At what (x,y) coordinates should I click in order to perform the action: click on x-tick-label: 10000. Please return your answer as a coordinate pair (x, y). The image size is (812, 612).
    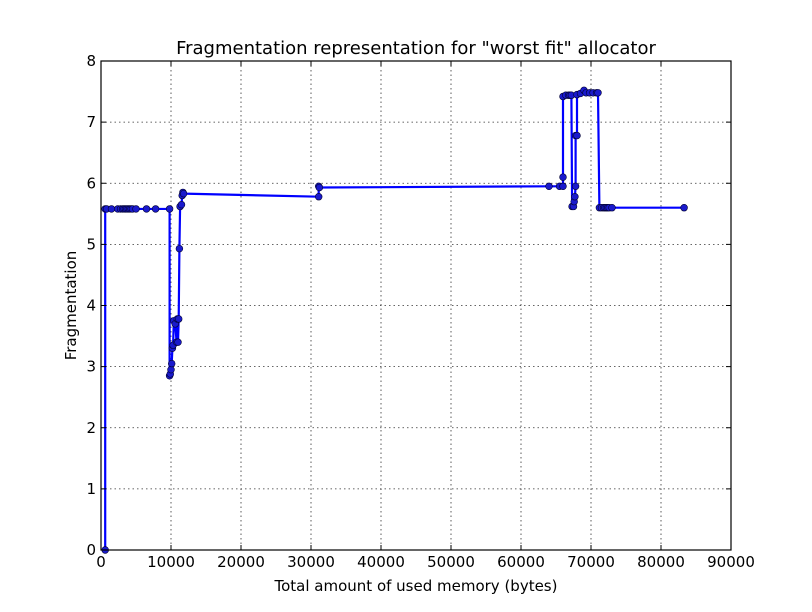
    Looking at the image, I should click on (171, 562).